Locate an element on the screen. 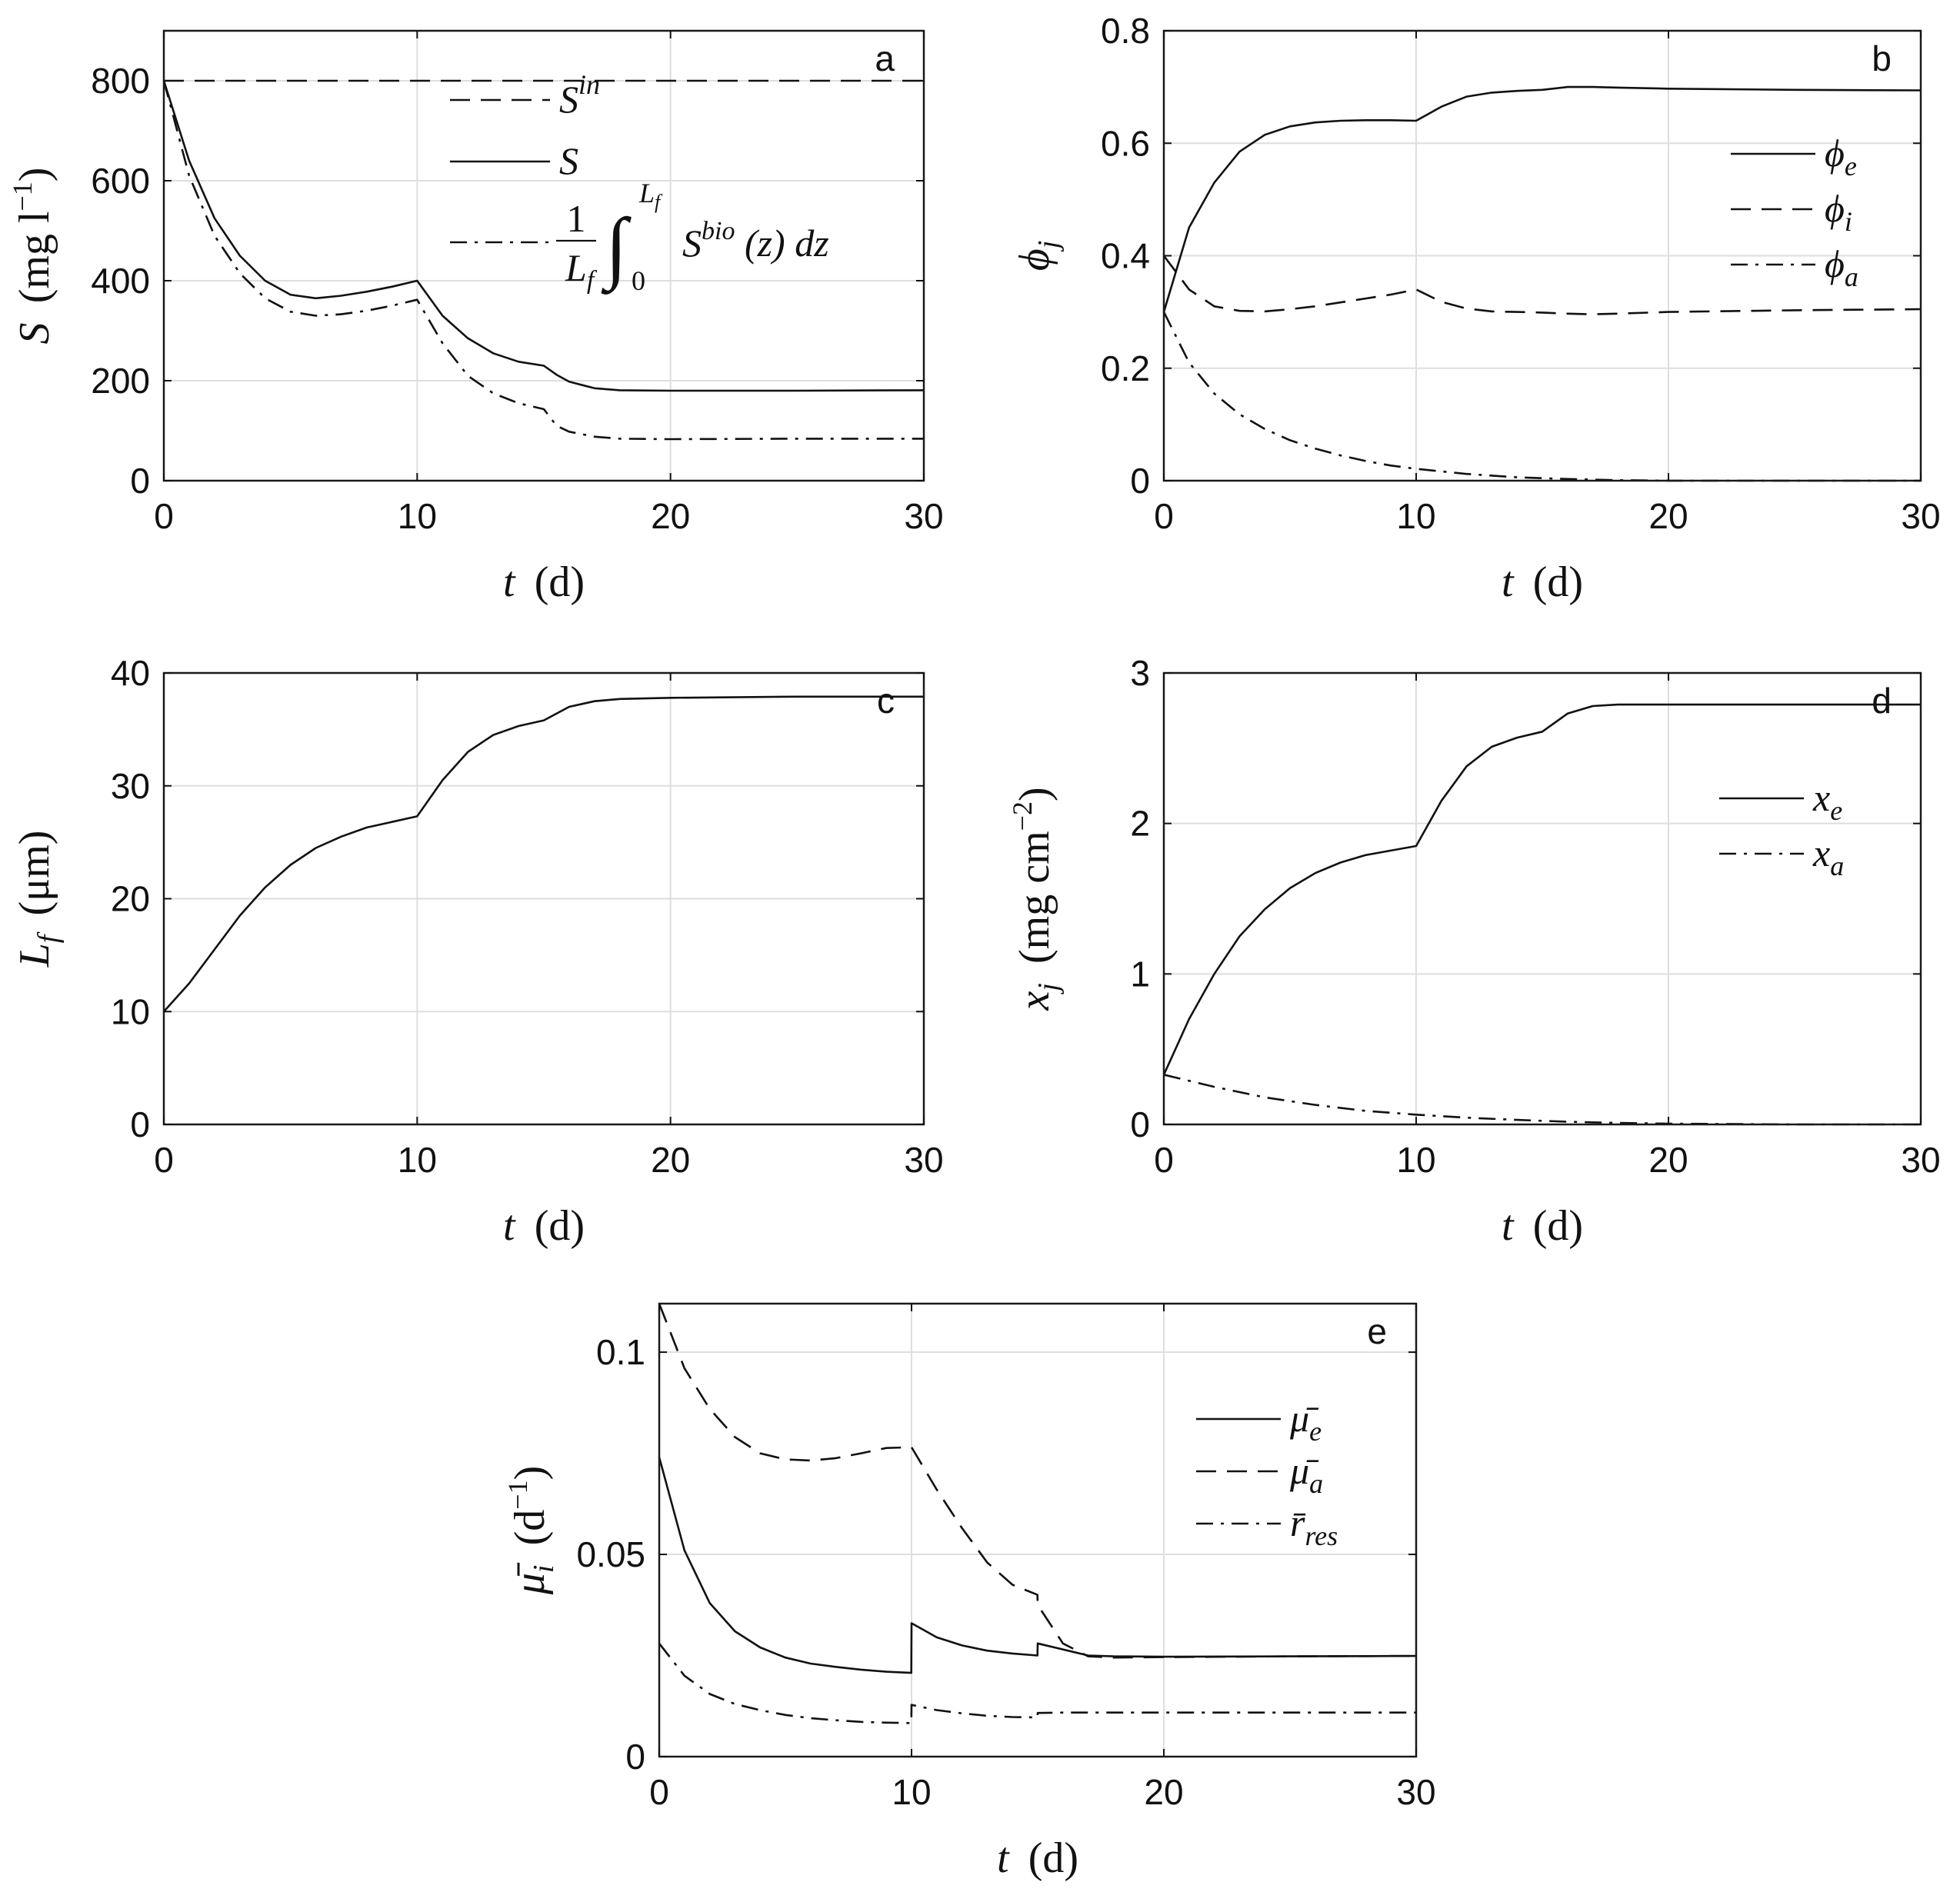 The width and height of the screenshot is (1960, 1892). y-tick-label: 400 is located at coordinates (121, 281).